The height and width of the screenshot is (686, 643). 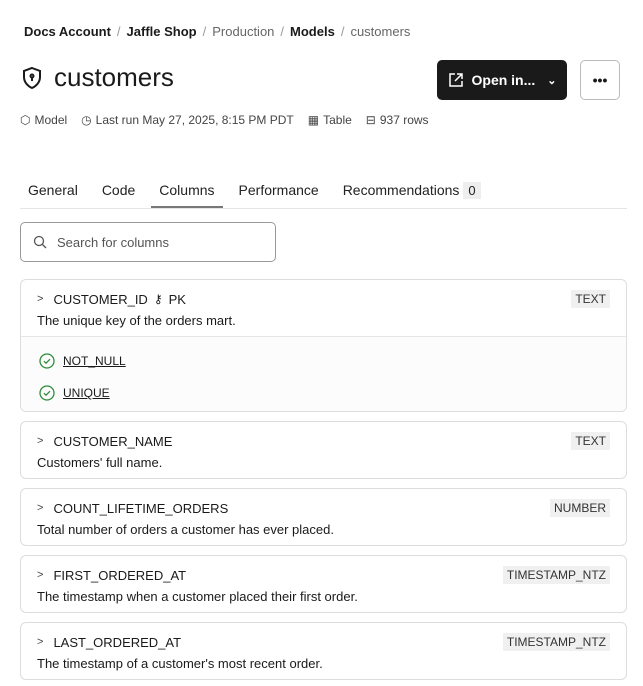 I want to click on test-link: UNIQUE, so click(x=86, y=393).